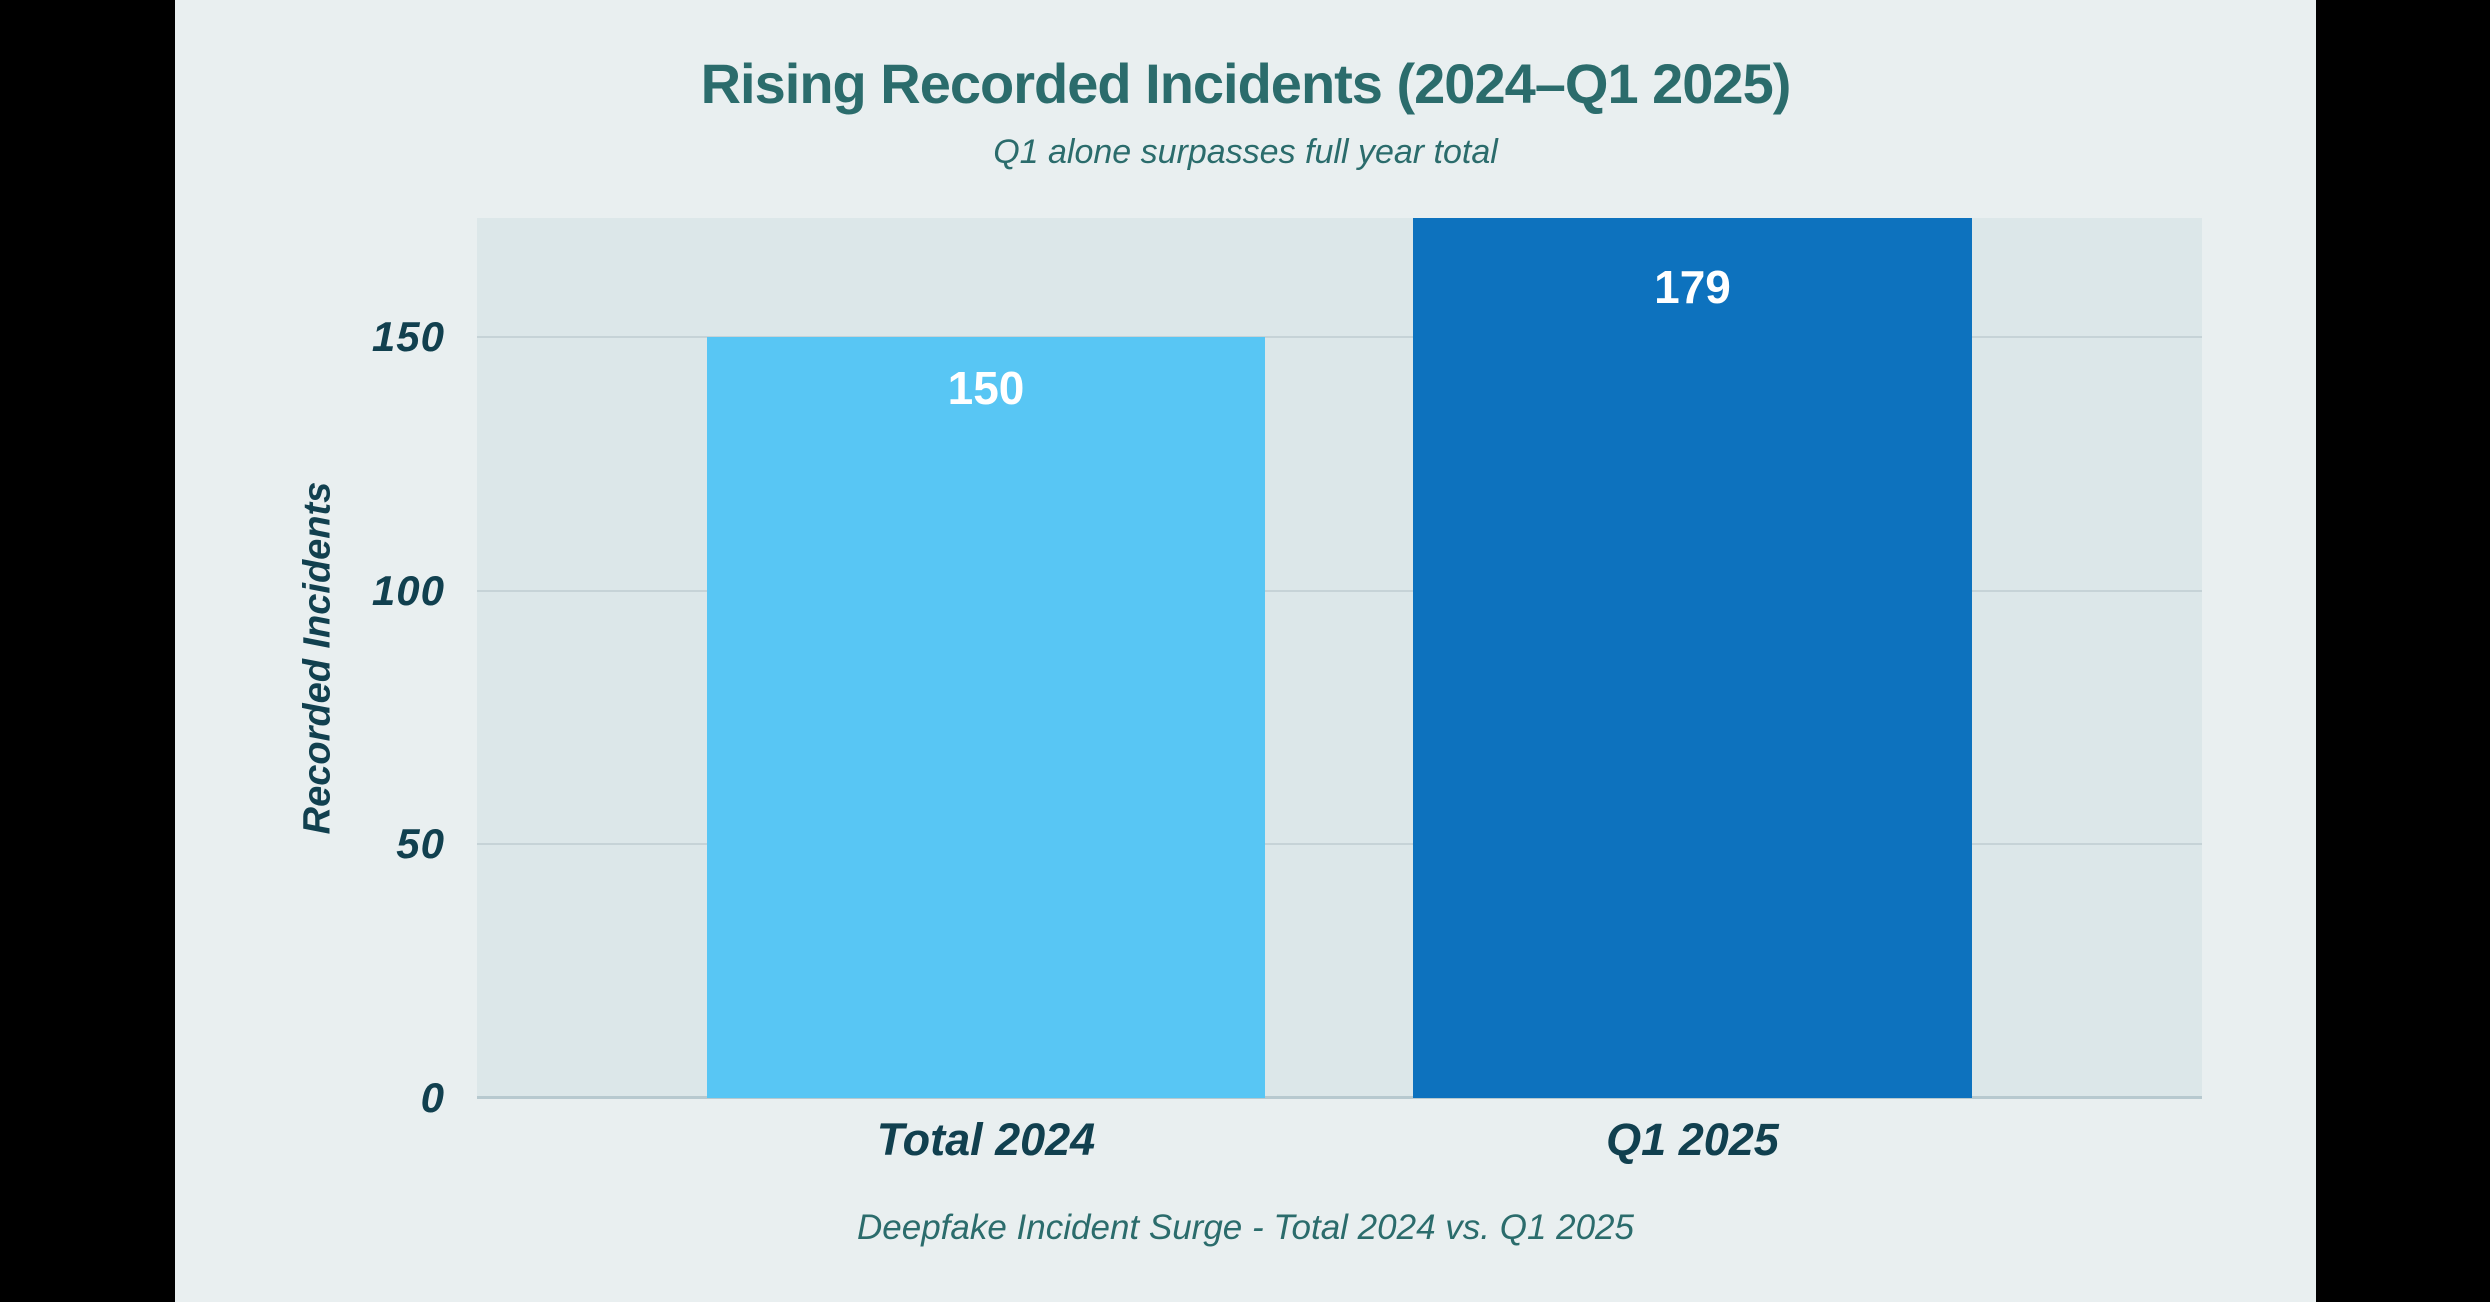 The image size is (2490, 1302). I want to click on y-tick-label-0: 0, so click(432, 1097).